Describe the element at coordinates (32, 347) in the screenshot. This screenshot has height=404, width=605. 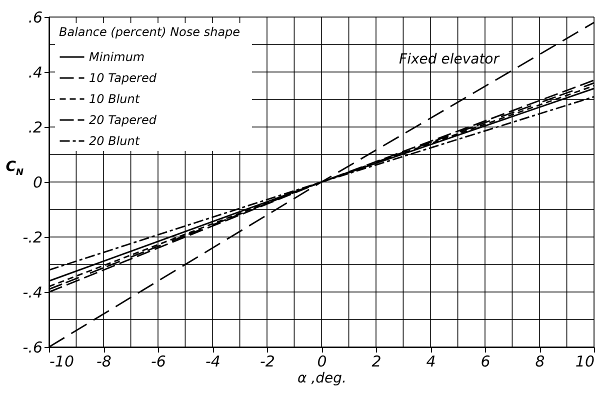
I see `y-tick-label: -.6` at that location.